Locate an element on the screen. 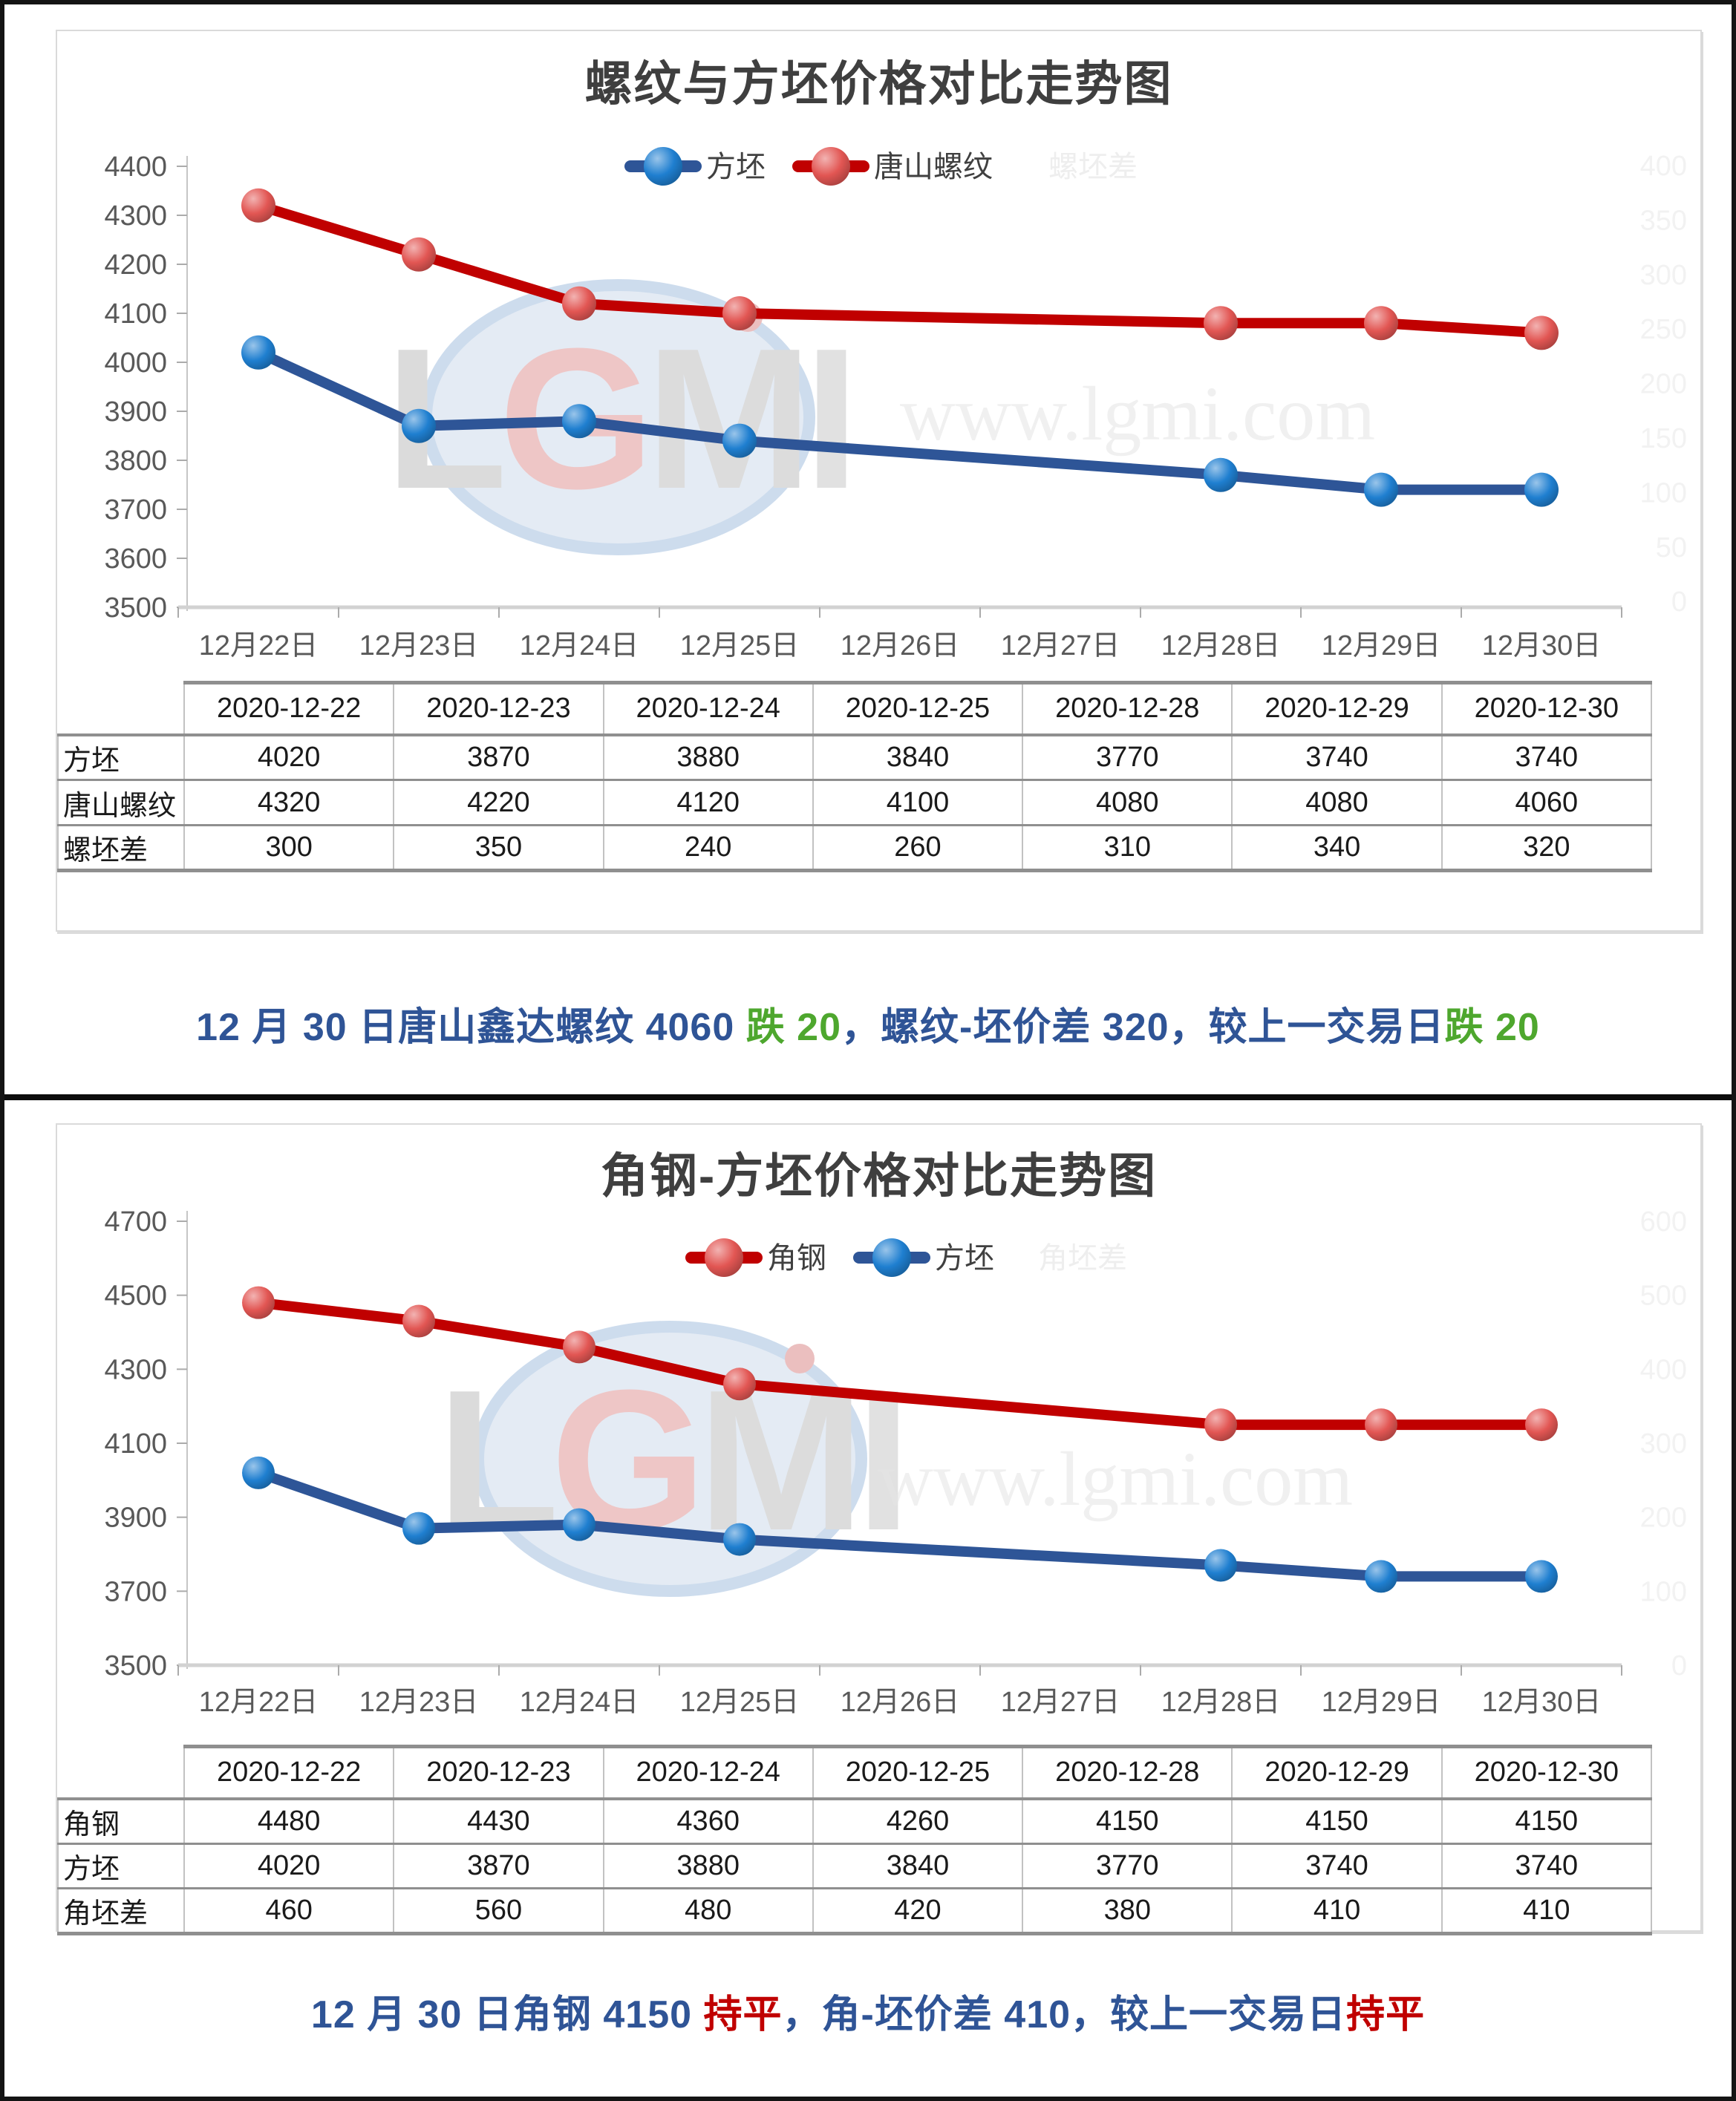 The height and width of the screenshot is (2101, 1736). ghost-secondary-axis-label: 300 is located at coordinates (1663, 1444).